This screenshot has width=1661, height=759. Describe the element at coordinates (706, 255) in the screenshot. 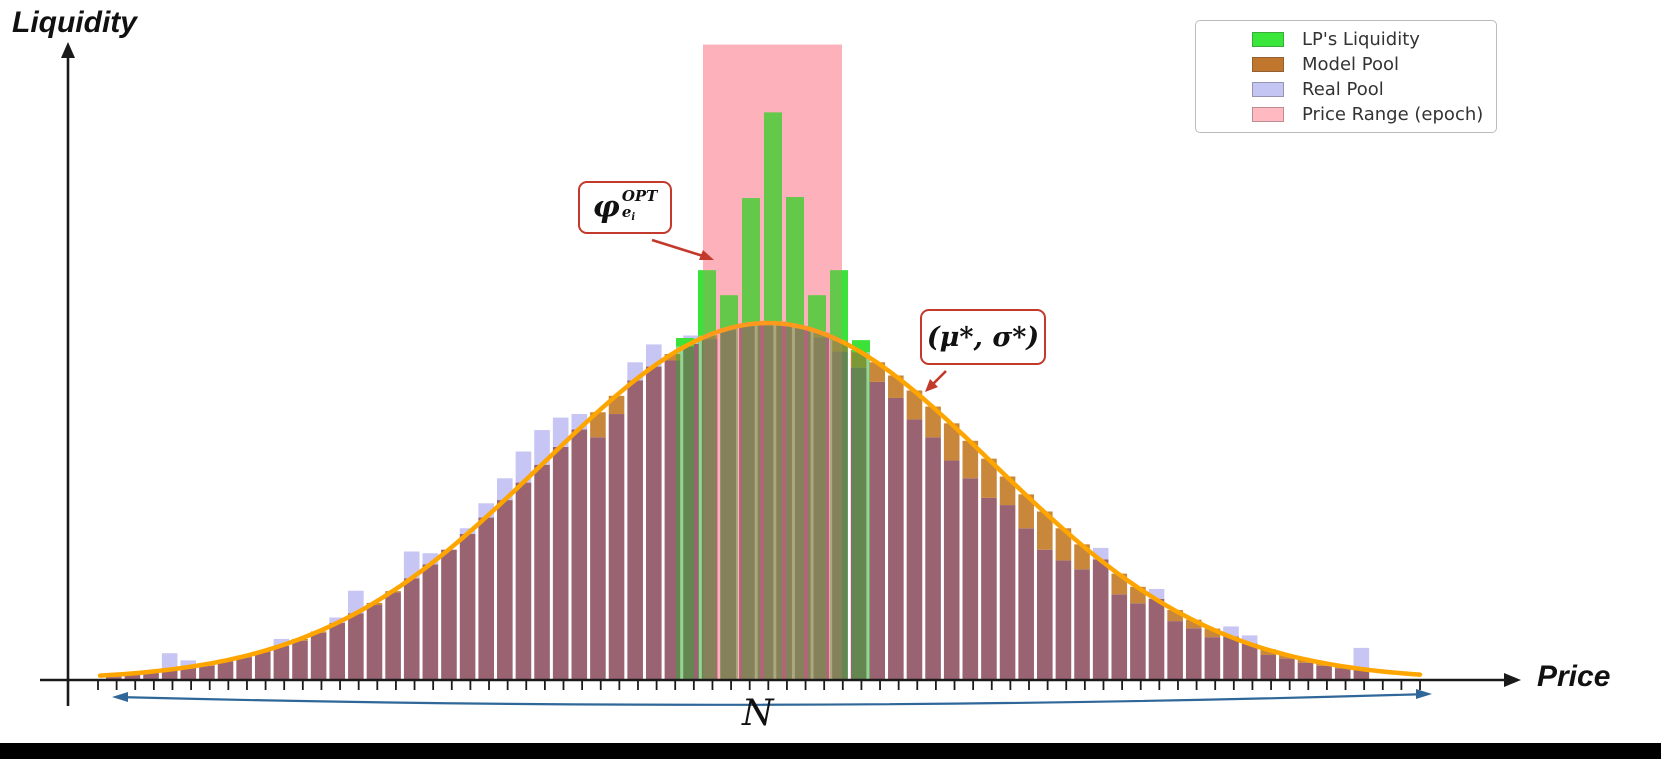

I see `phi-annotation-arrowhead` at that location.